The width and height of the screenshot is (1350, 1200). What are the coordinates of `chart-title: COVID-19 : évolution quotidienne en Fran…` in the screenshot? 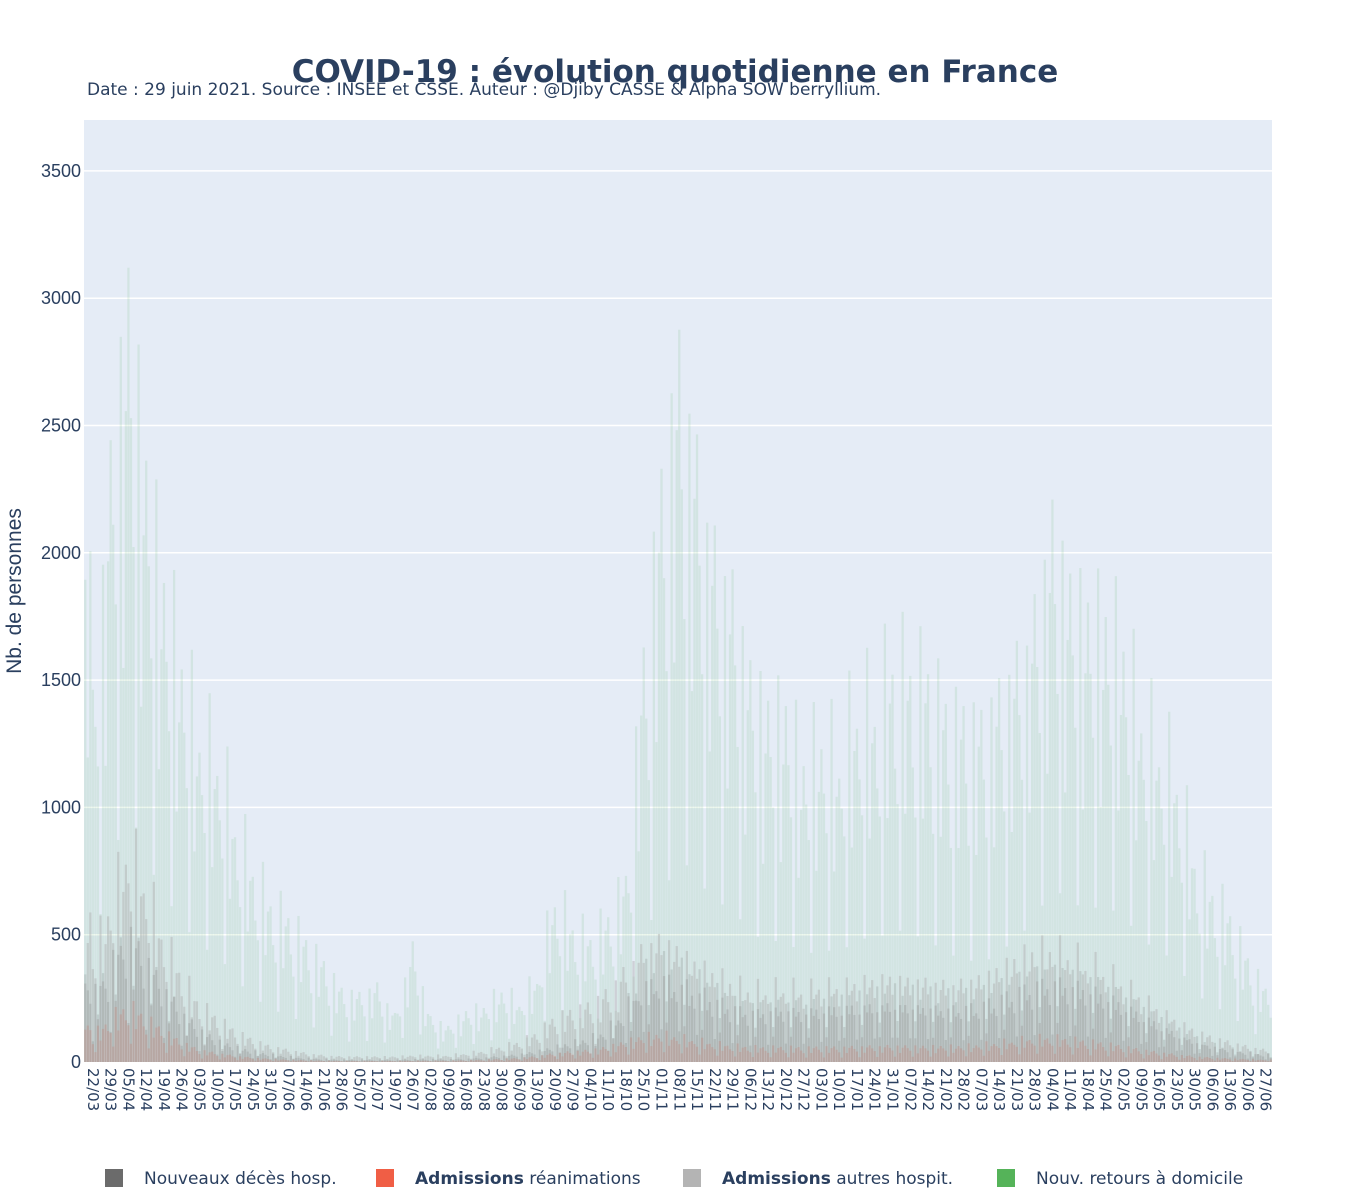 It's located at (675, 72).